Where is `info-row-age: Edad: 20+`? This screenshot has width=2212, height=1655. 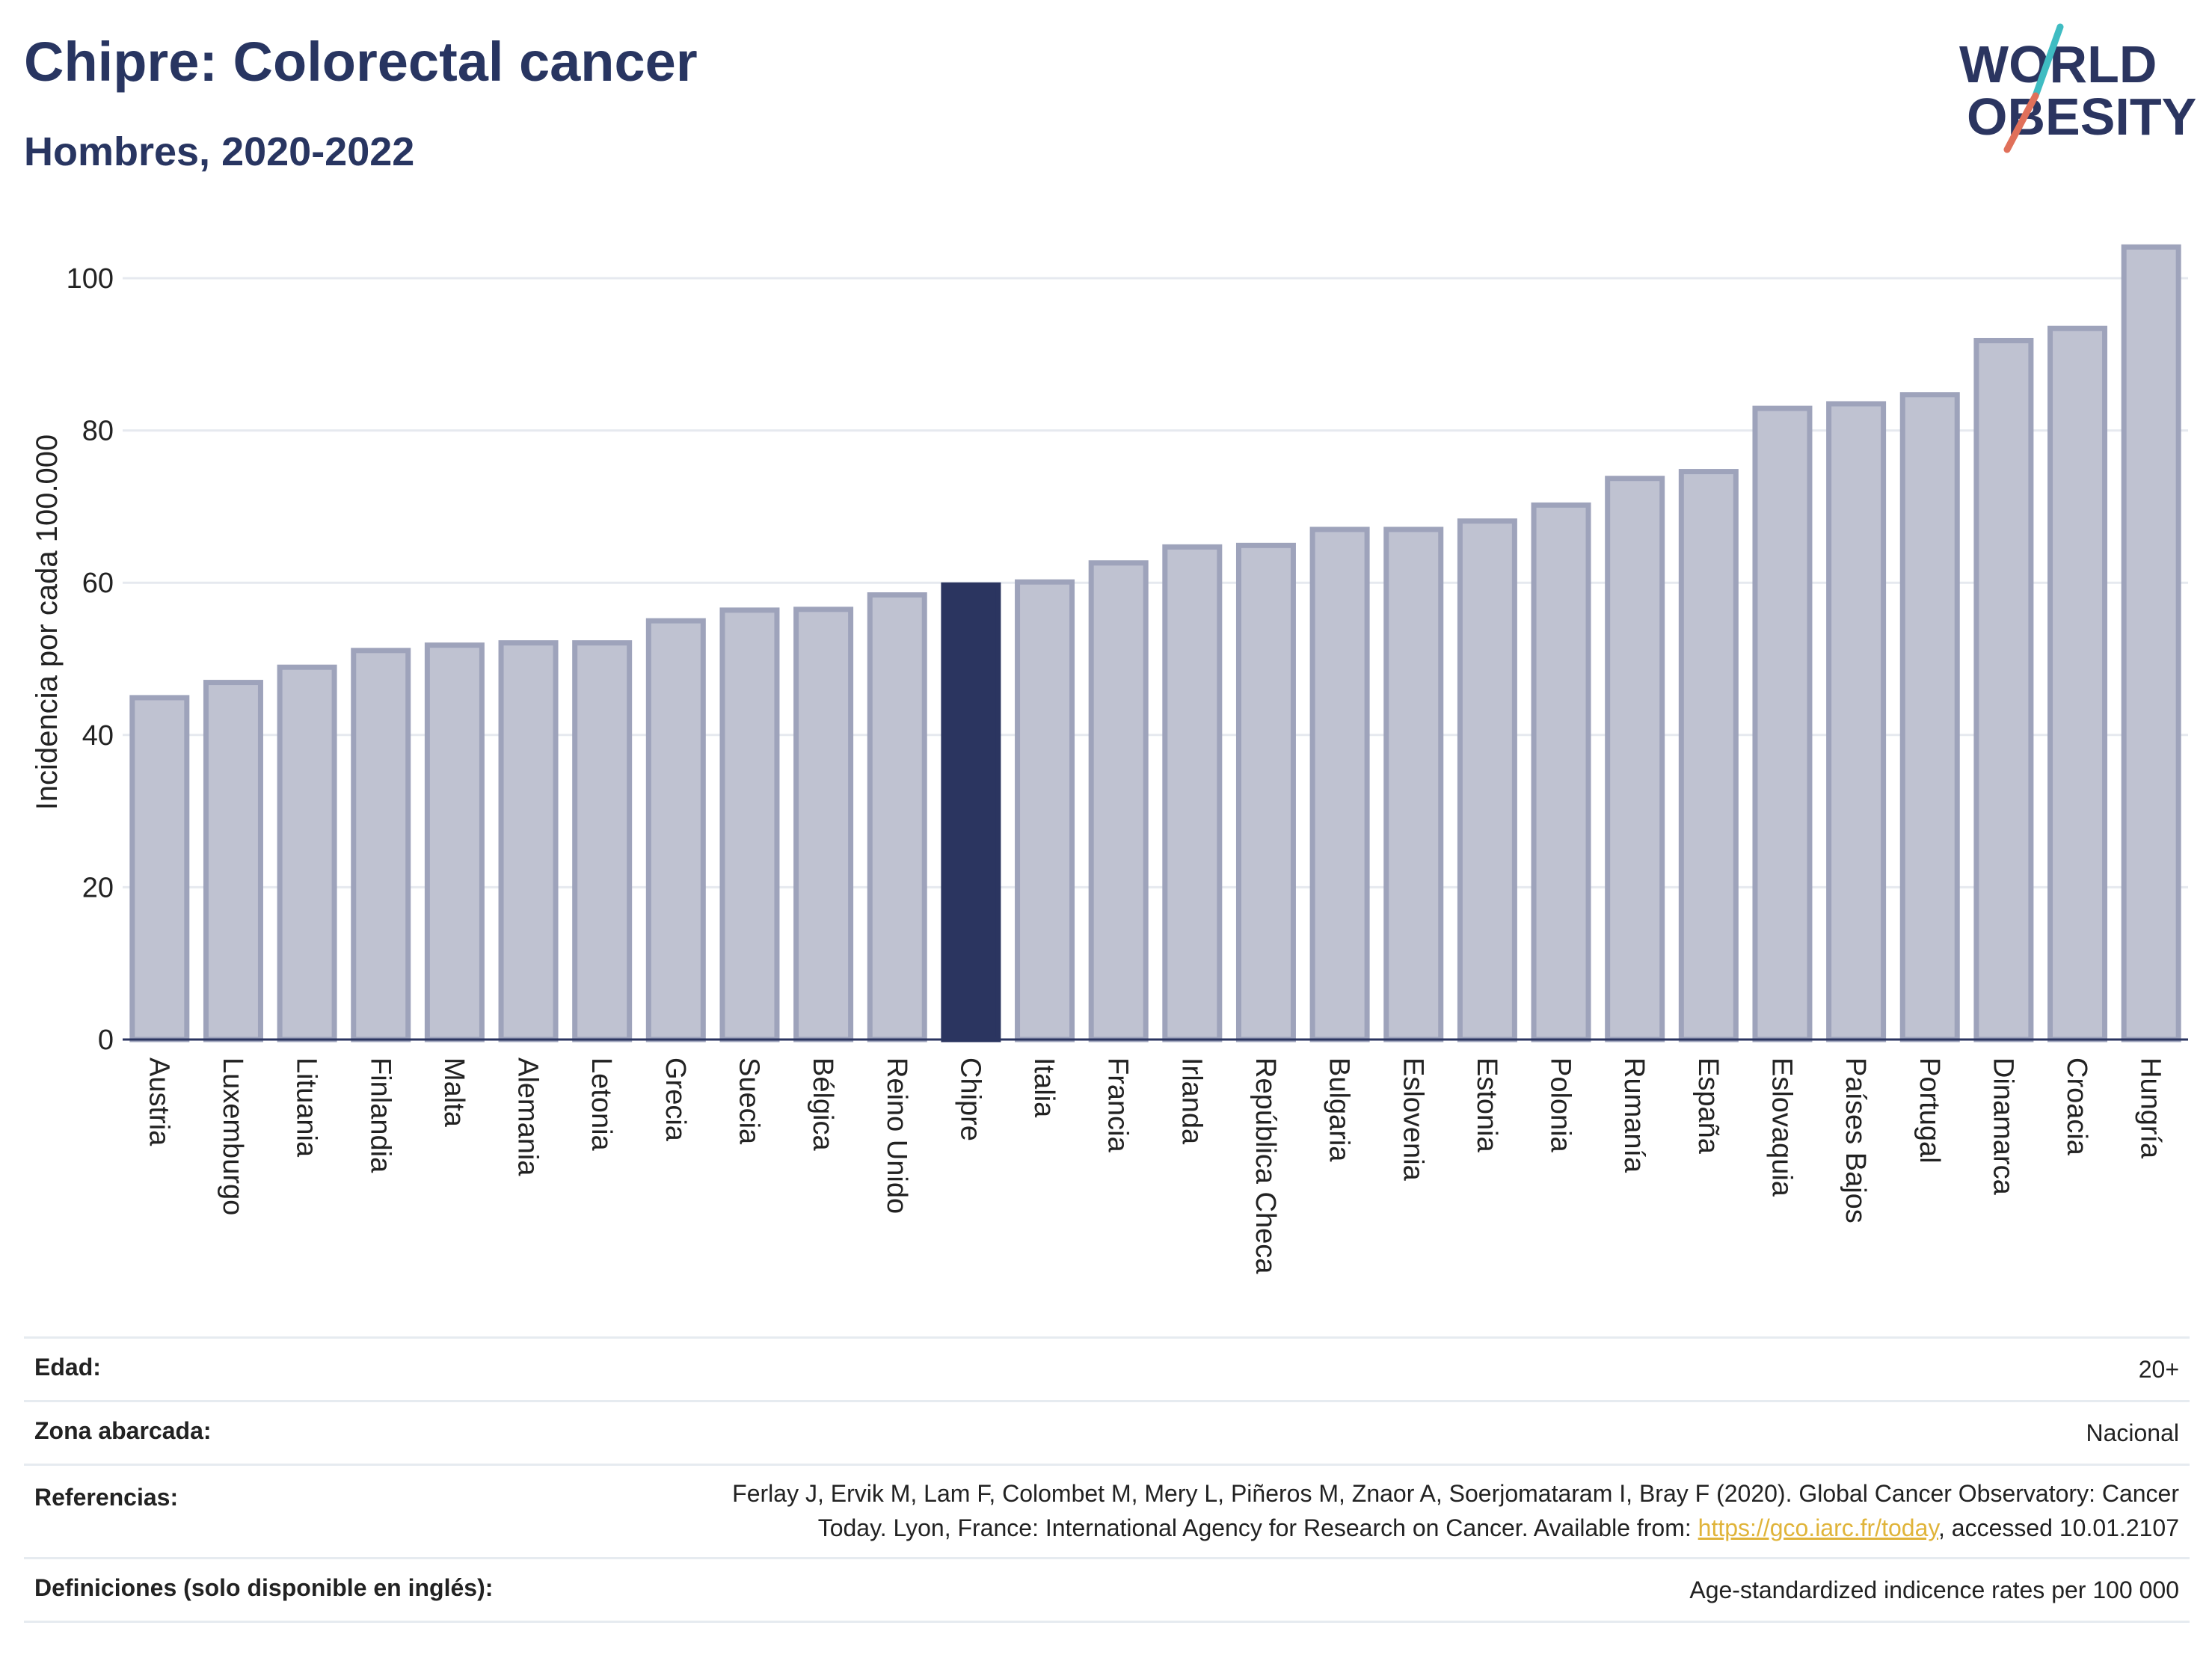
info-row-age: Edad: 20+ is located at coordinates (1107, 1370).